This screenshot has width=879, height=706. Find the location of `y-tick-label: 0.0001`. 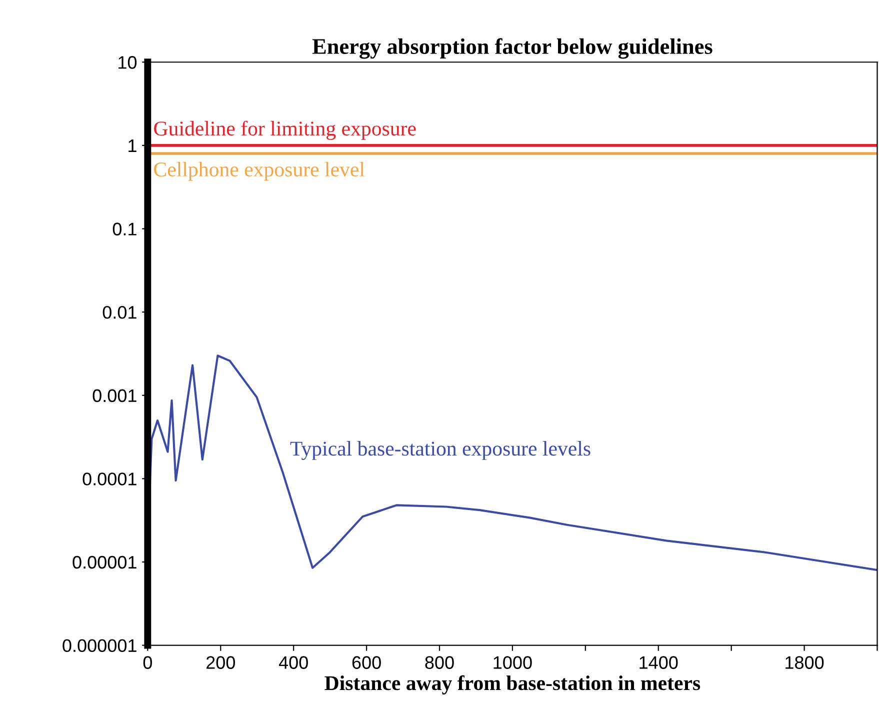

y-tick-label: 0.0001 is located at coordinates (109, 479).